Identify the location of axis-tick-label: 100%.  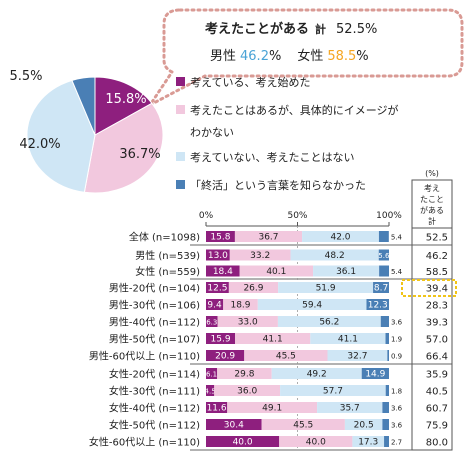
(389, 216).